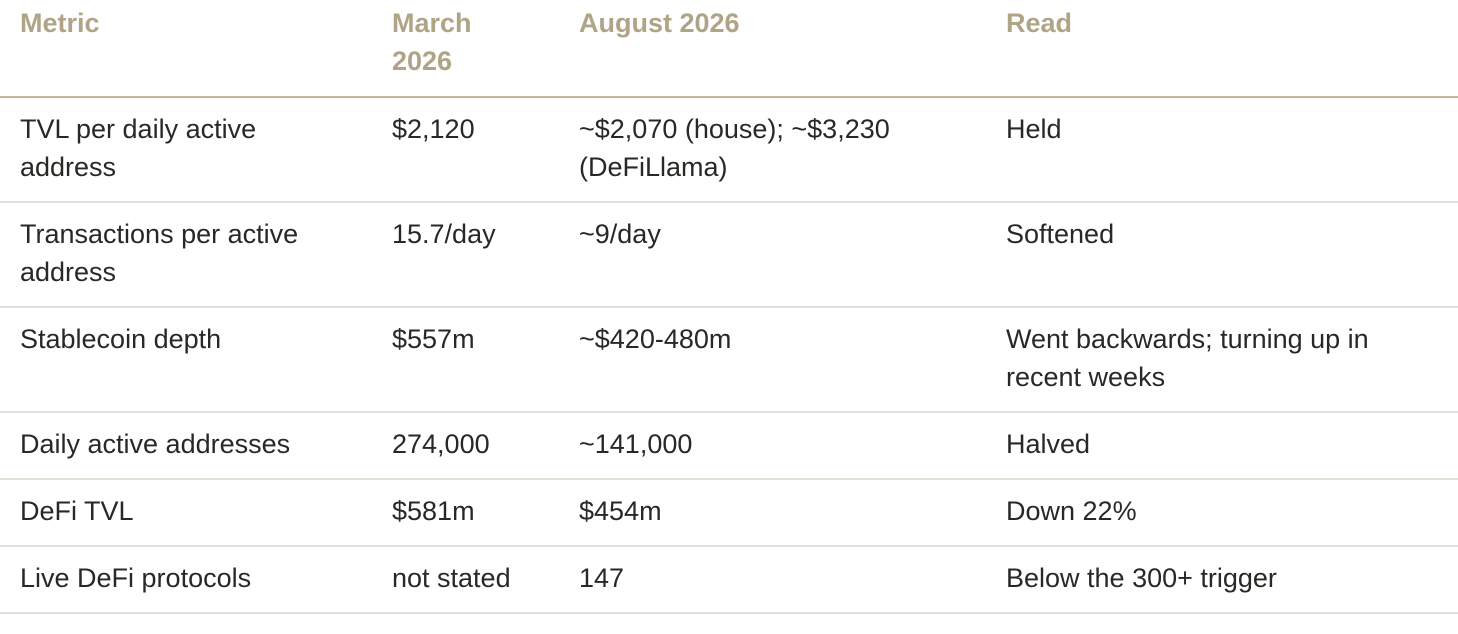 The width and height of the screenshot is (1458, 634). Describe the element at coordinates (186, 580) in the screenshot. I see `cell-metric: Live DeFi protocols` at that location.